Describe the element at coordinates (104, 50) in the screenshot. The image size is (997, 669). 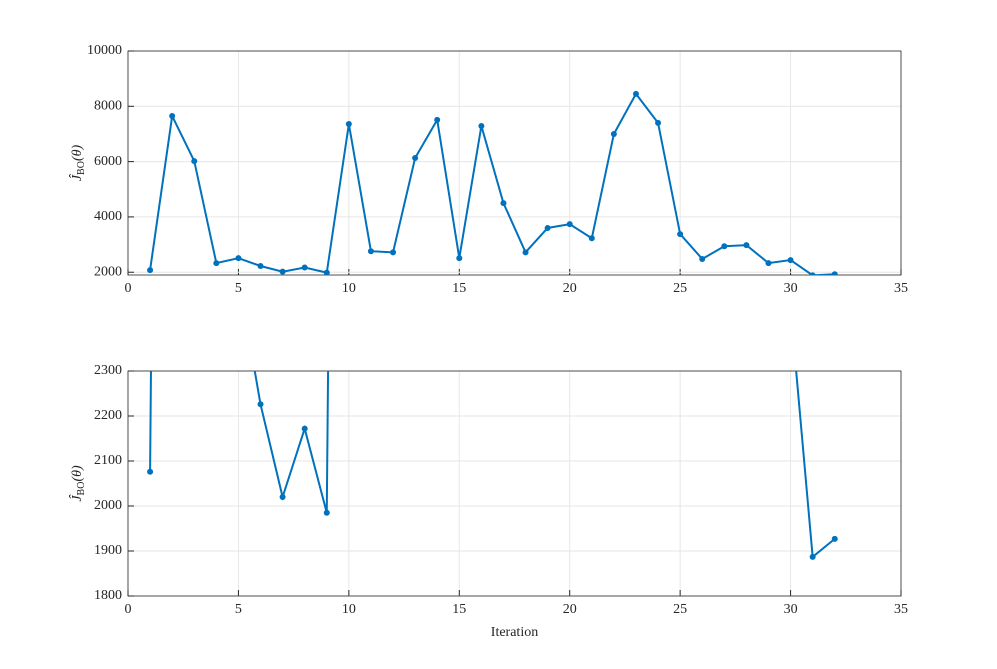
I see `y-tick-label: 10000` at that location.